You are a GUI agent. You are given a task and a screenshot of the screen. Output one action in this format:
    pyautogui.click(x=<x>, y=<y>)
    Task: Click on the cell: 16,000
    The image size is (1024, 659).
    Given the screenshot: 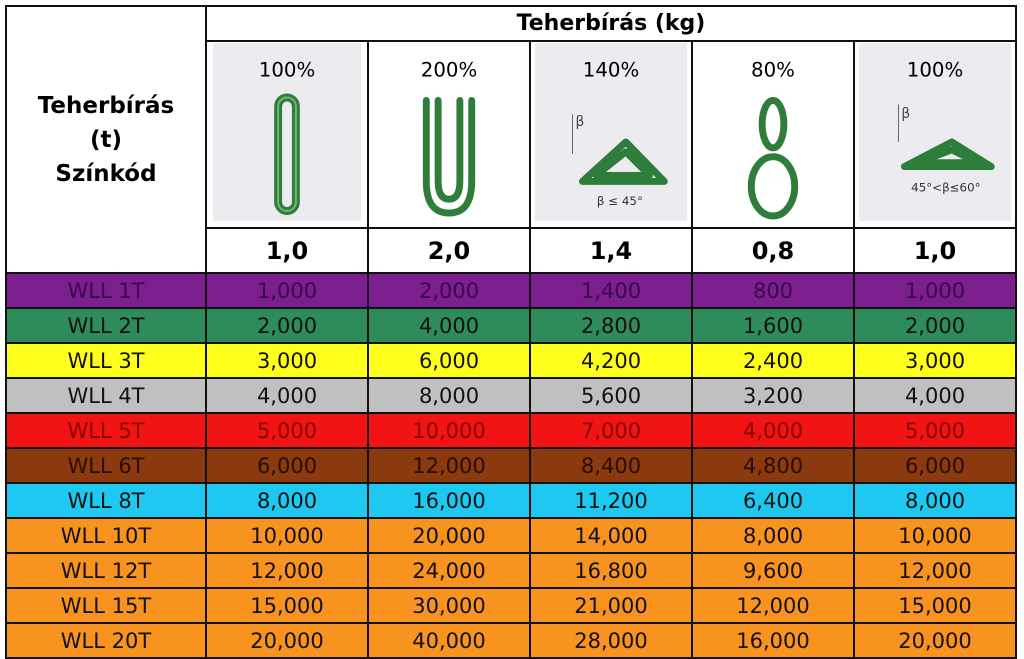 What is the action you would take?
    pyautogui.click(x=449, y=500)
    